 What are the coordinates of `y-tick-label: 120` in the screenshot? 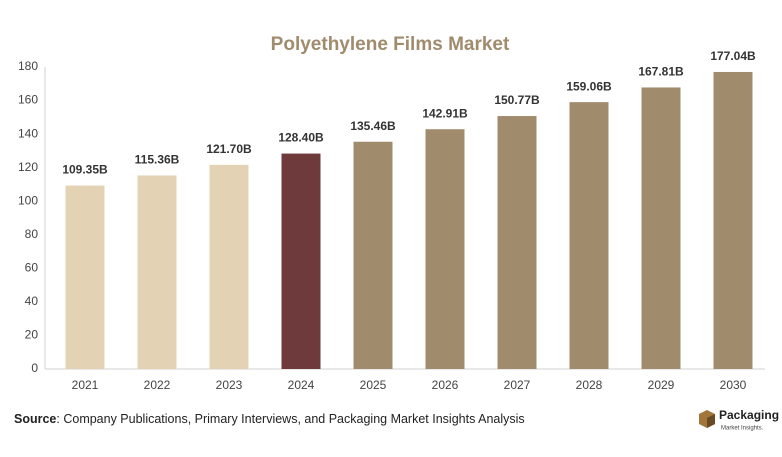 It's located at (28, 167).